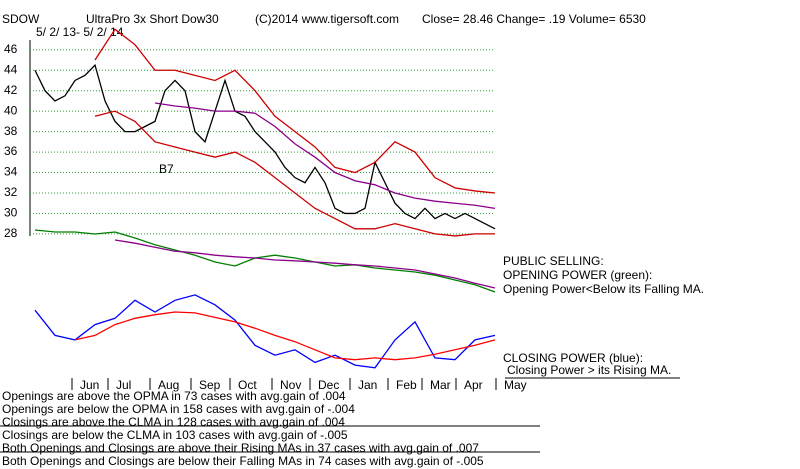 This screenshot has height=469, width=800. I want to click on y-tick-label: 30, so click(11, 213).